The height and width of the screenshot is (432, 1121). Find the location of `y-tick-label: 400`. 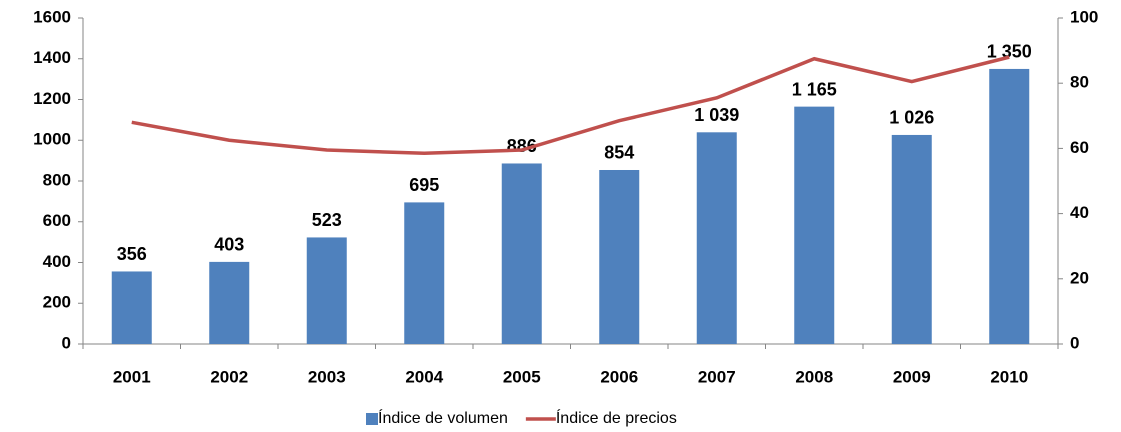

y-tick-label: 400 is located at coordinates (57, 261).